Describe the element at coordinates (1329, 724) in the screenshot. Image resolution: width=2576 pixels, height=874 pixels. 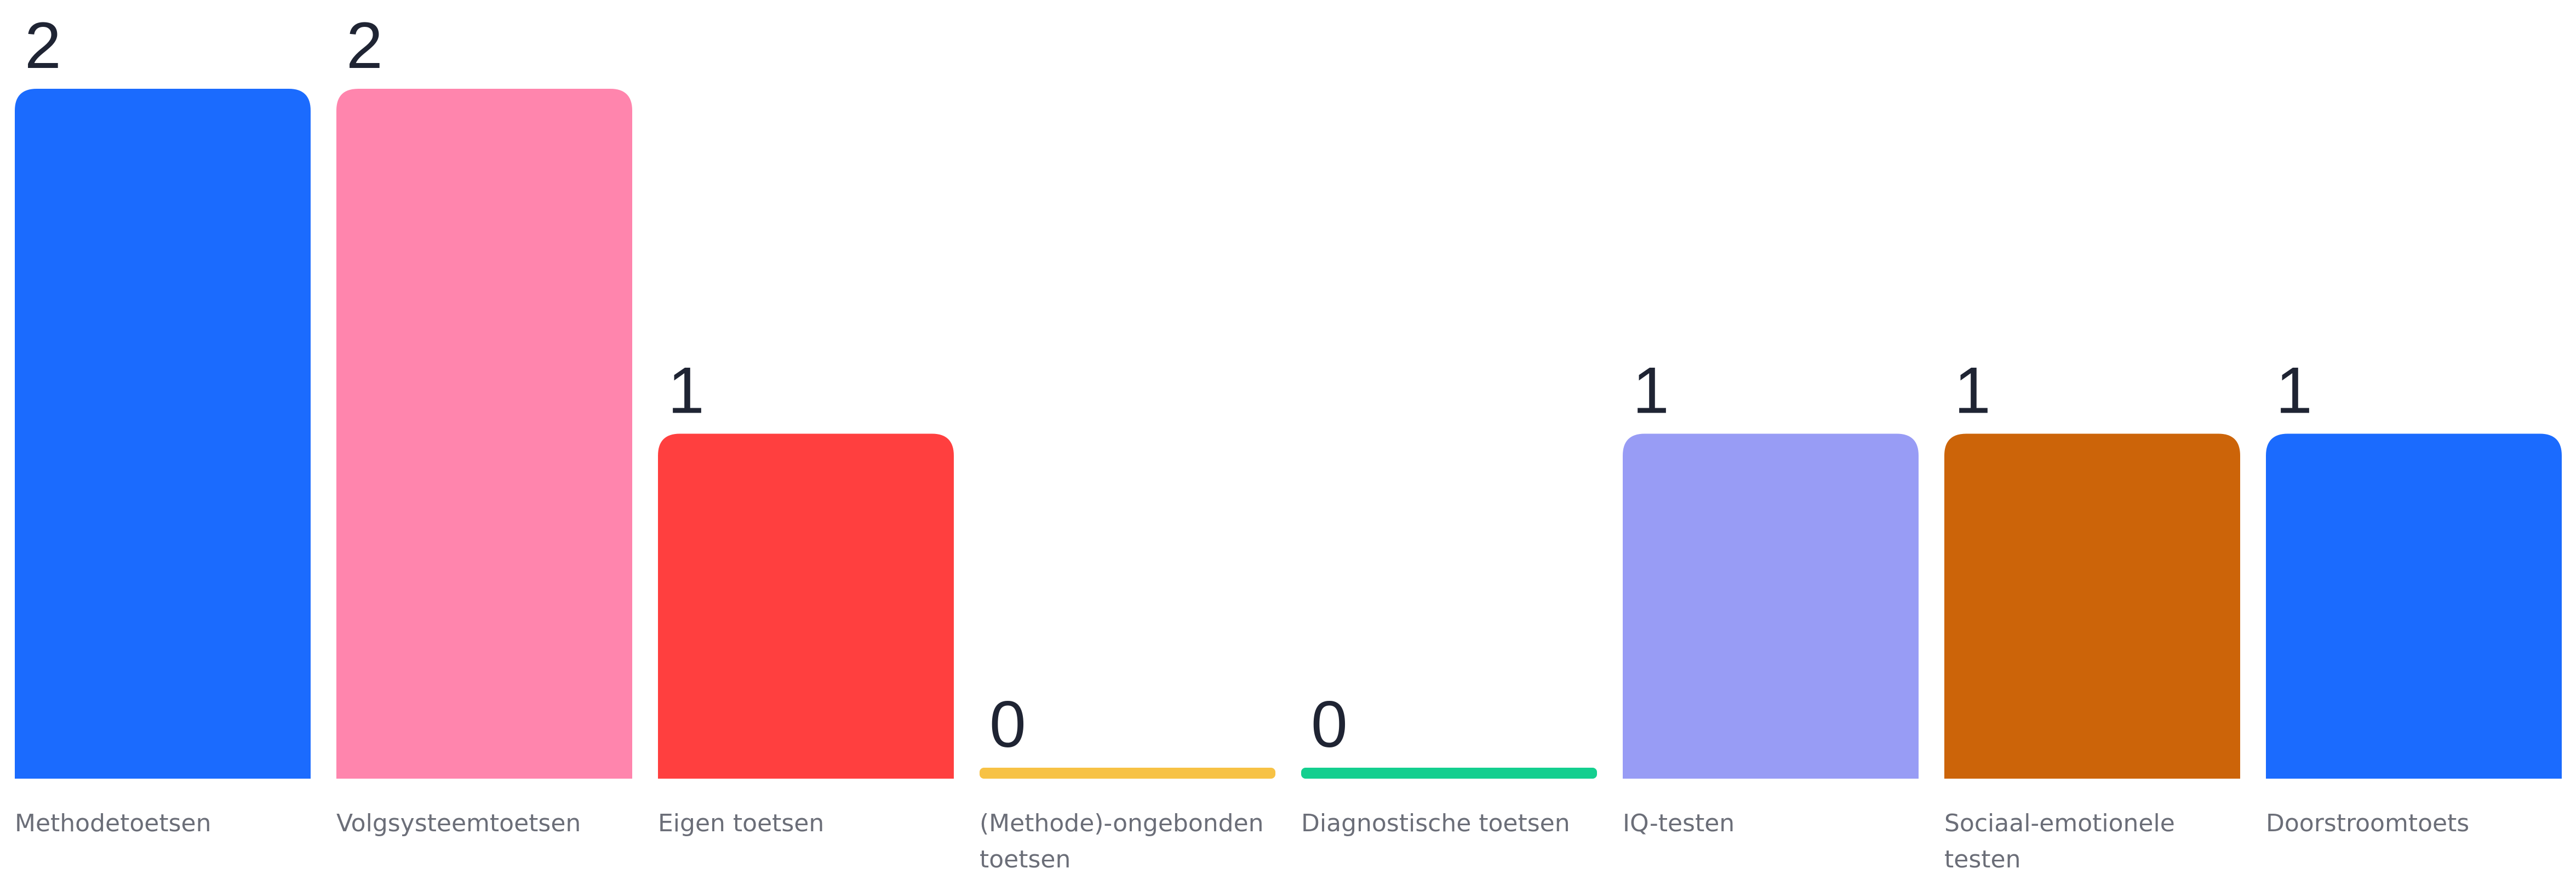
I see `value-label-diagnostische-toetsen: 0` at that location.